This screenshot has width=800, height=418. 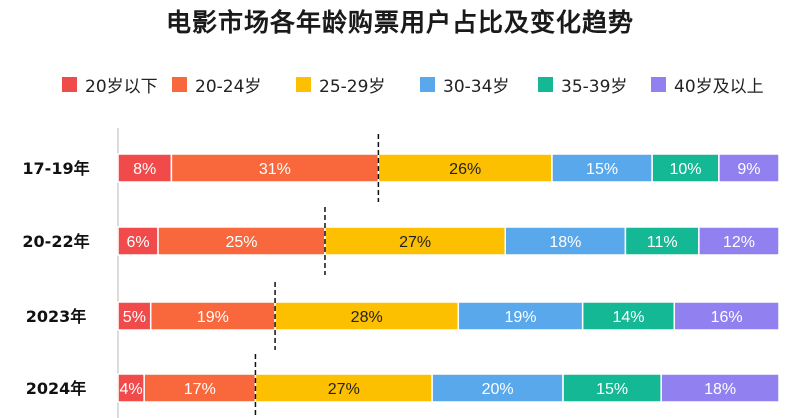 What do you see at coordinates (352, 86) in the screenshot?
I see `legend-label: 25-29岁` at bounding box center [352, 86].